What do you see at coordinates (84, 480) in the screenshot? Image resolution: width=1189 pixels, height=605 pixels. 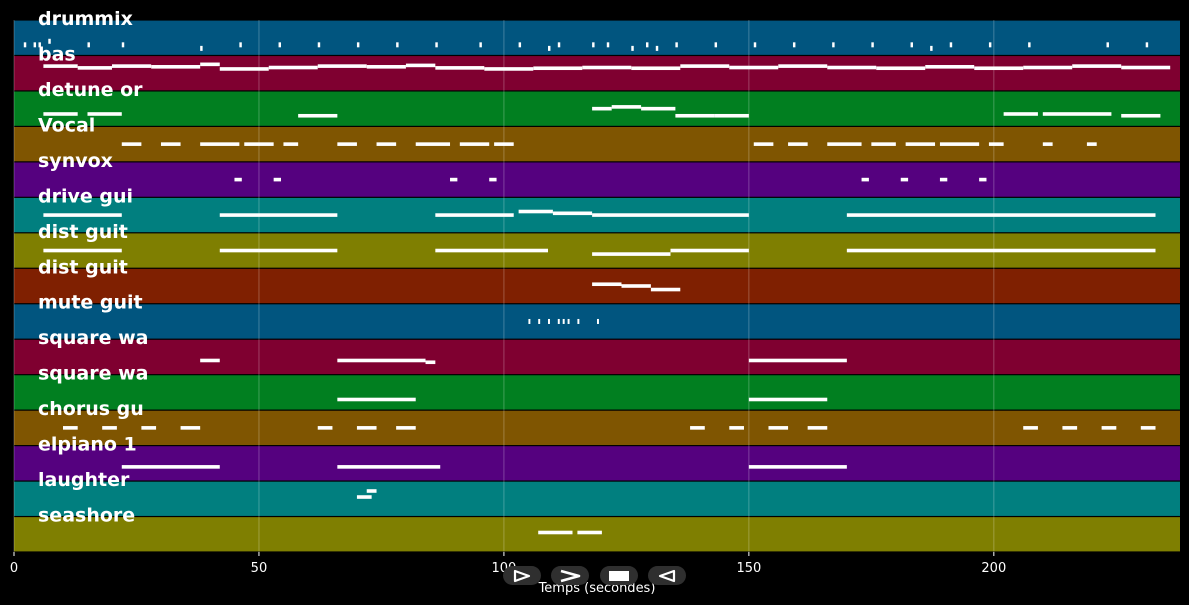 I see `track-label: laughter` at bounding box center [84, 480].